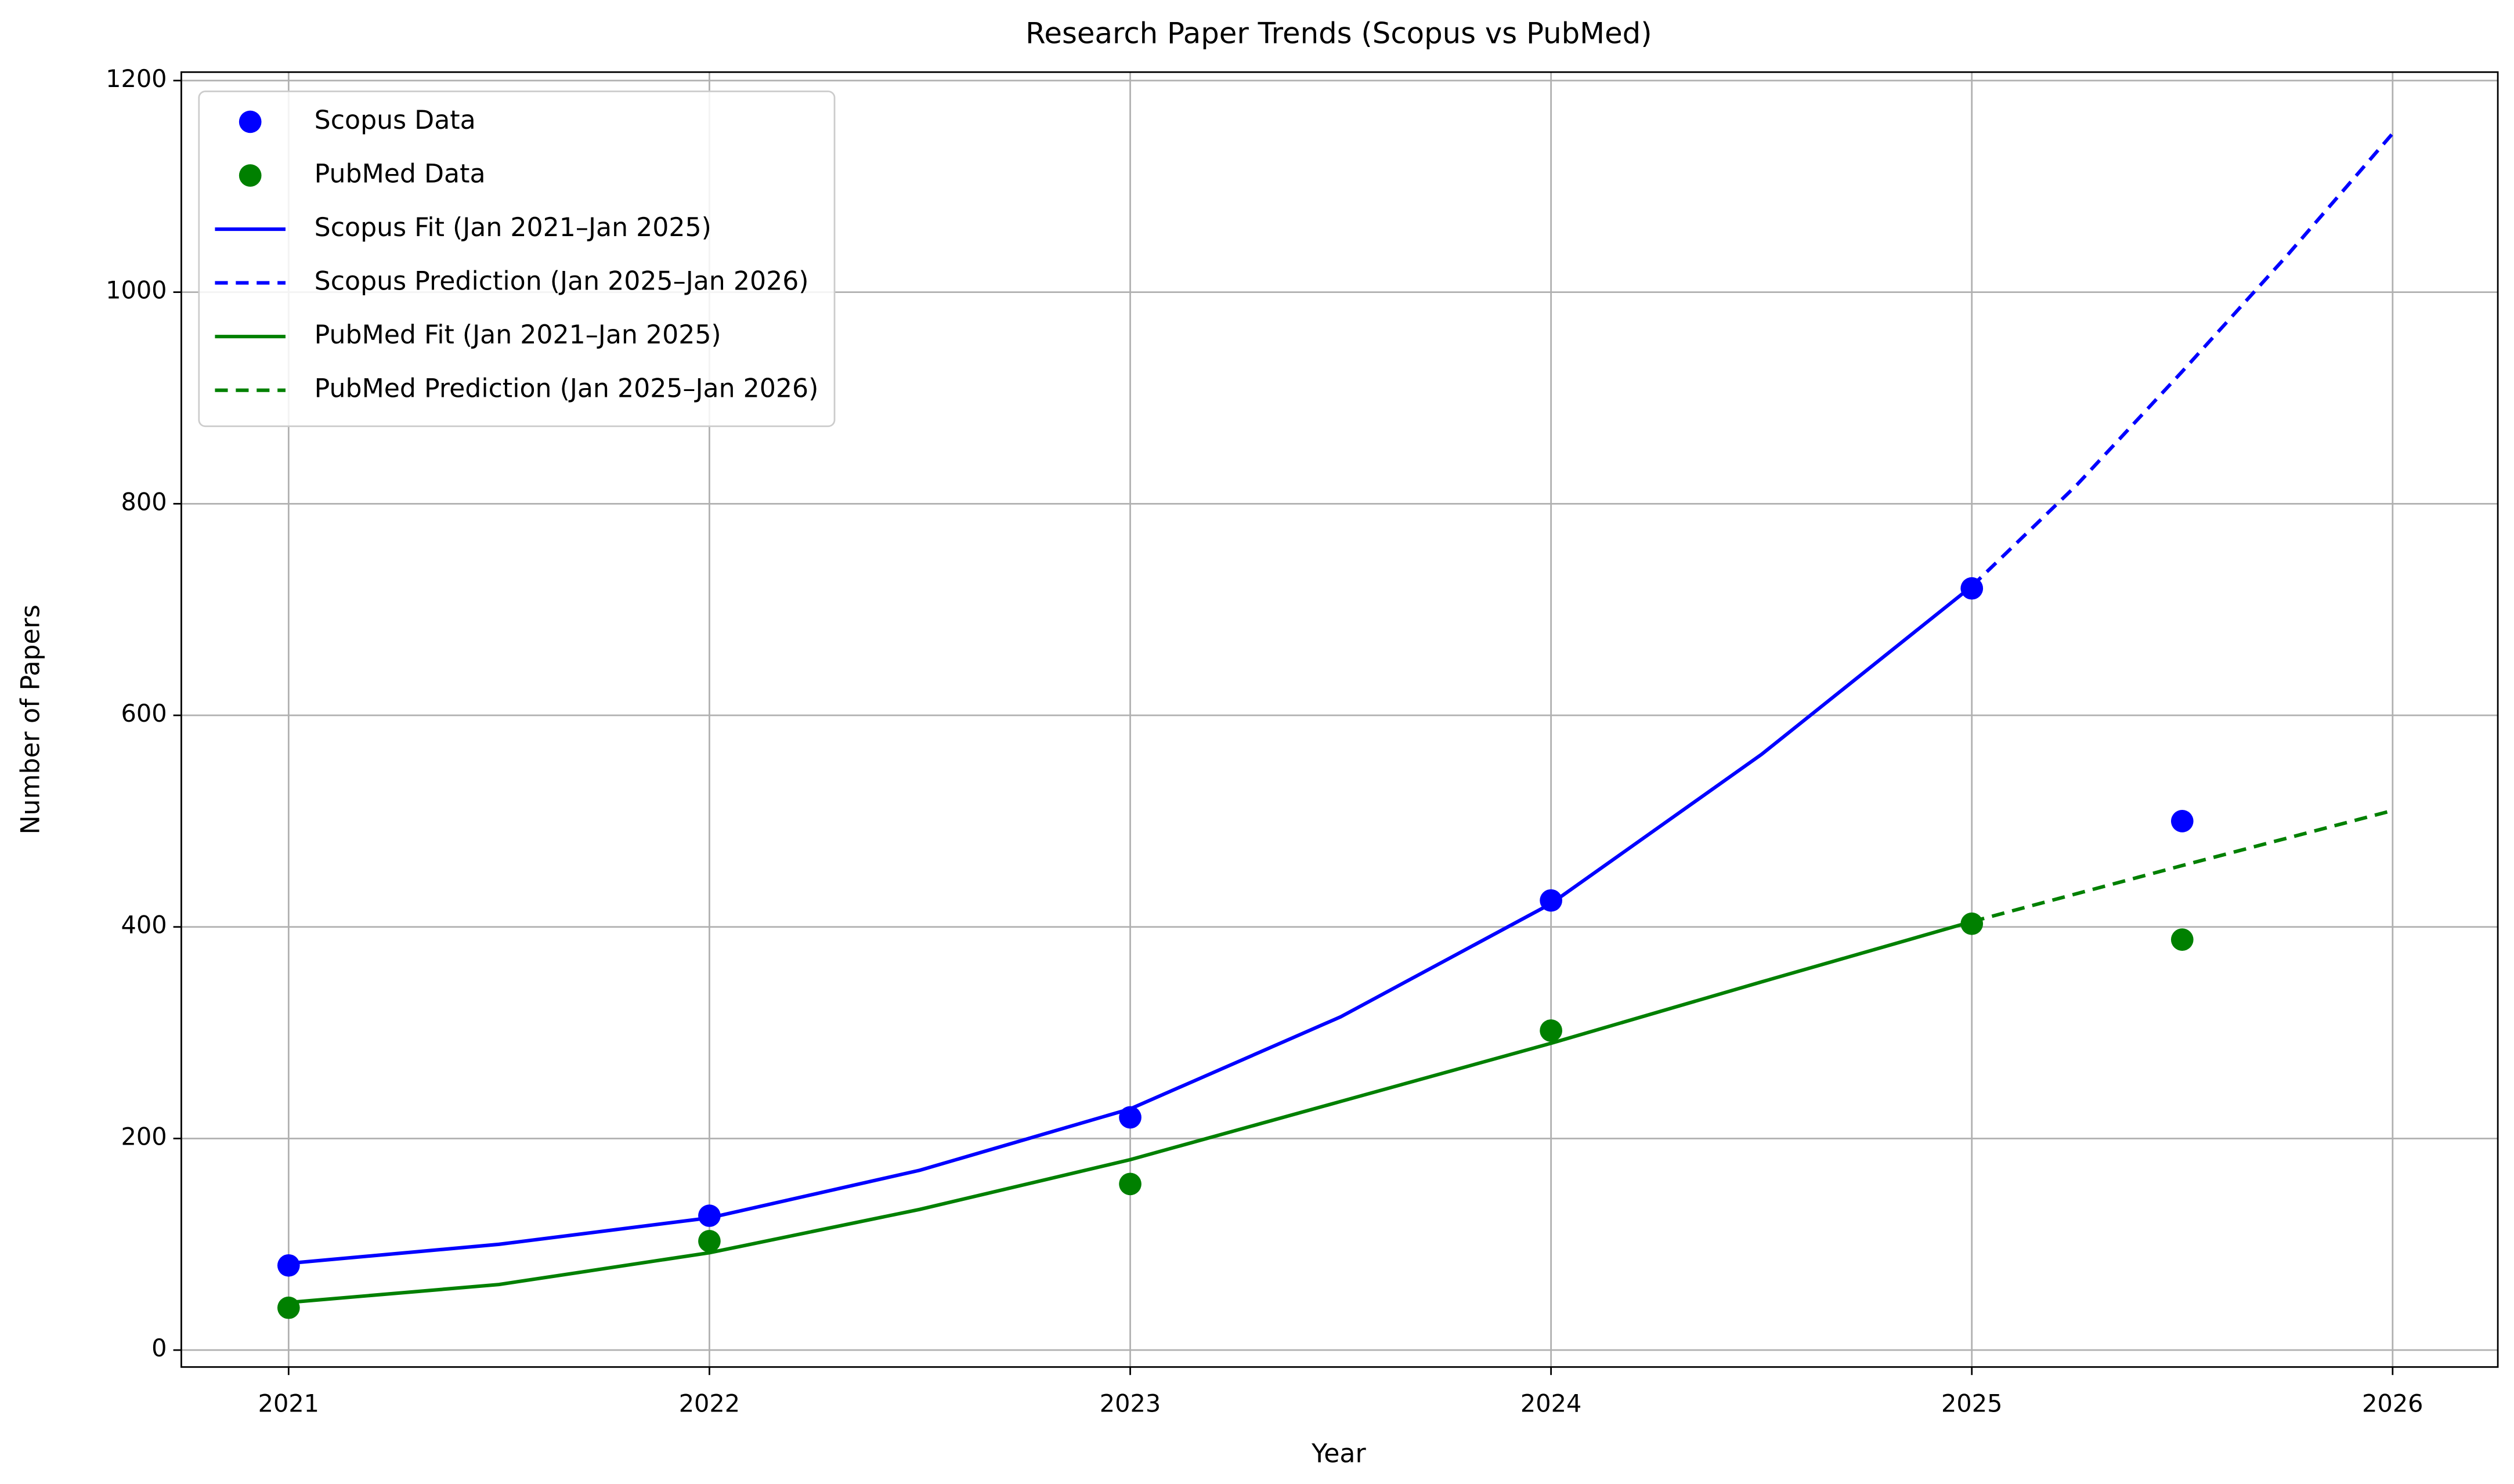 The image size is (2514, 1484). I want to click on legend-label: Scopus Prediction (Jan 2025–Jan 2026), so click(562, 281).